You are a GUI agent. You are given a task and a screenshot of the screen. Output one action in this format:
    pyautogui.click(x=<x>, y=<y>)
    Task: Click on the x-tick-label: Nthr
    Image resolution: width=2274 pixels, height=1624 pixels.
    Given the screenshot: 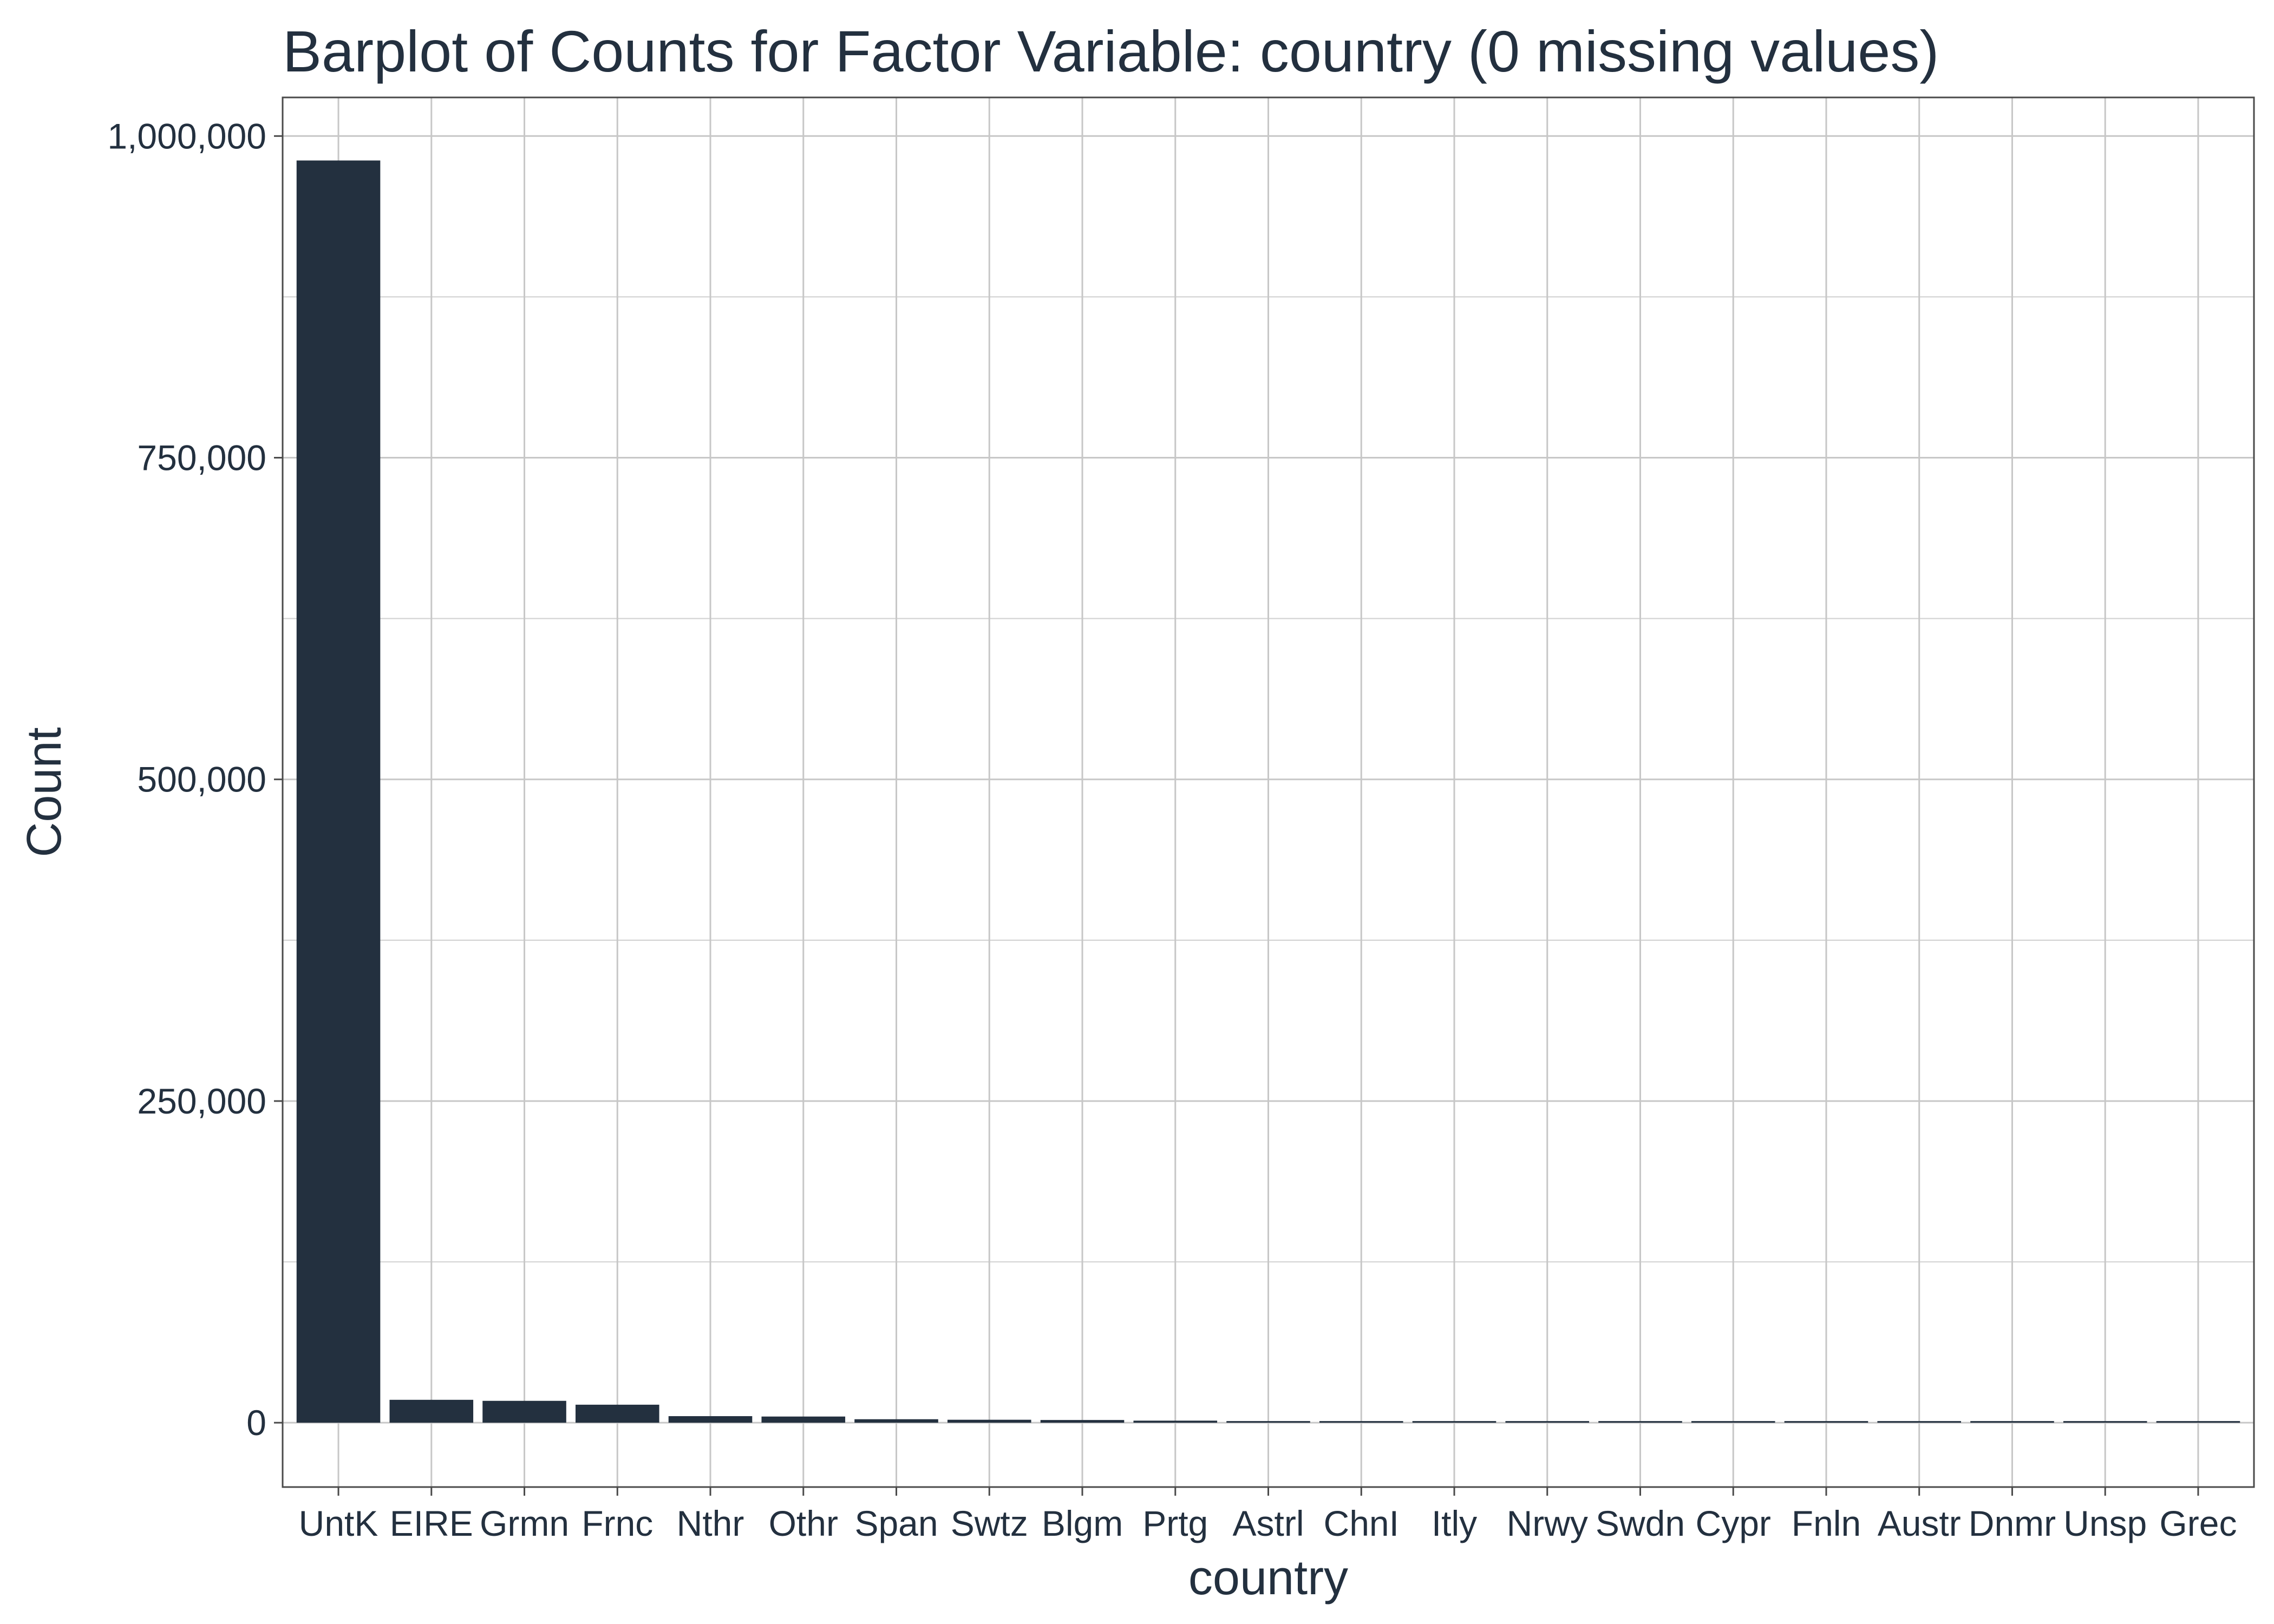 What is the action you would take?
    pyautogui.click(x=711, y=1523)
    